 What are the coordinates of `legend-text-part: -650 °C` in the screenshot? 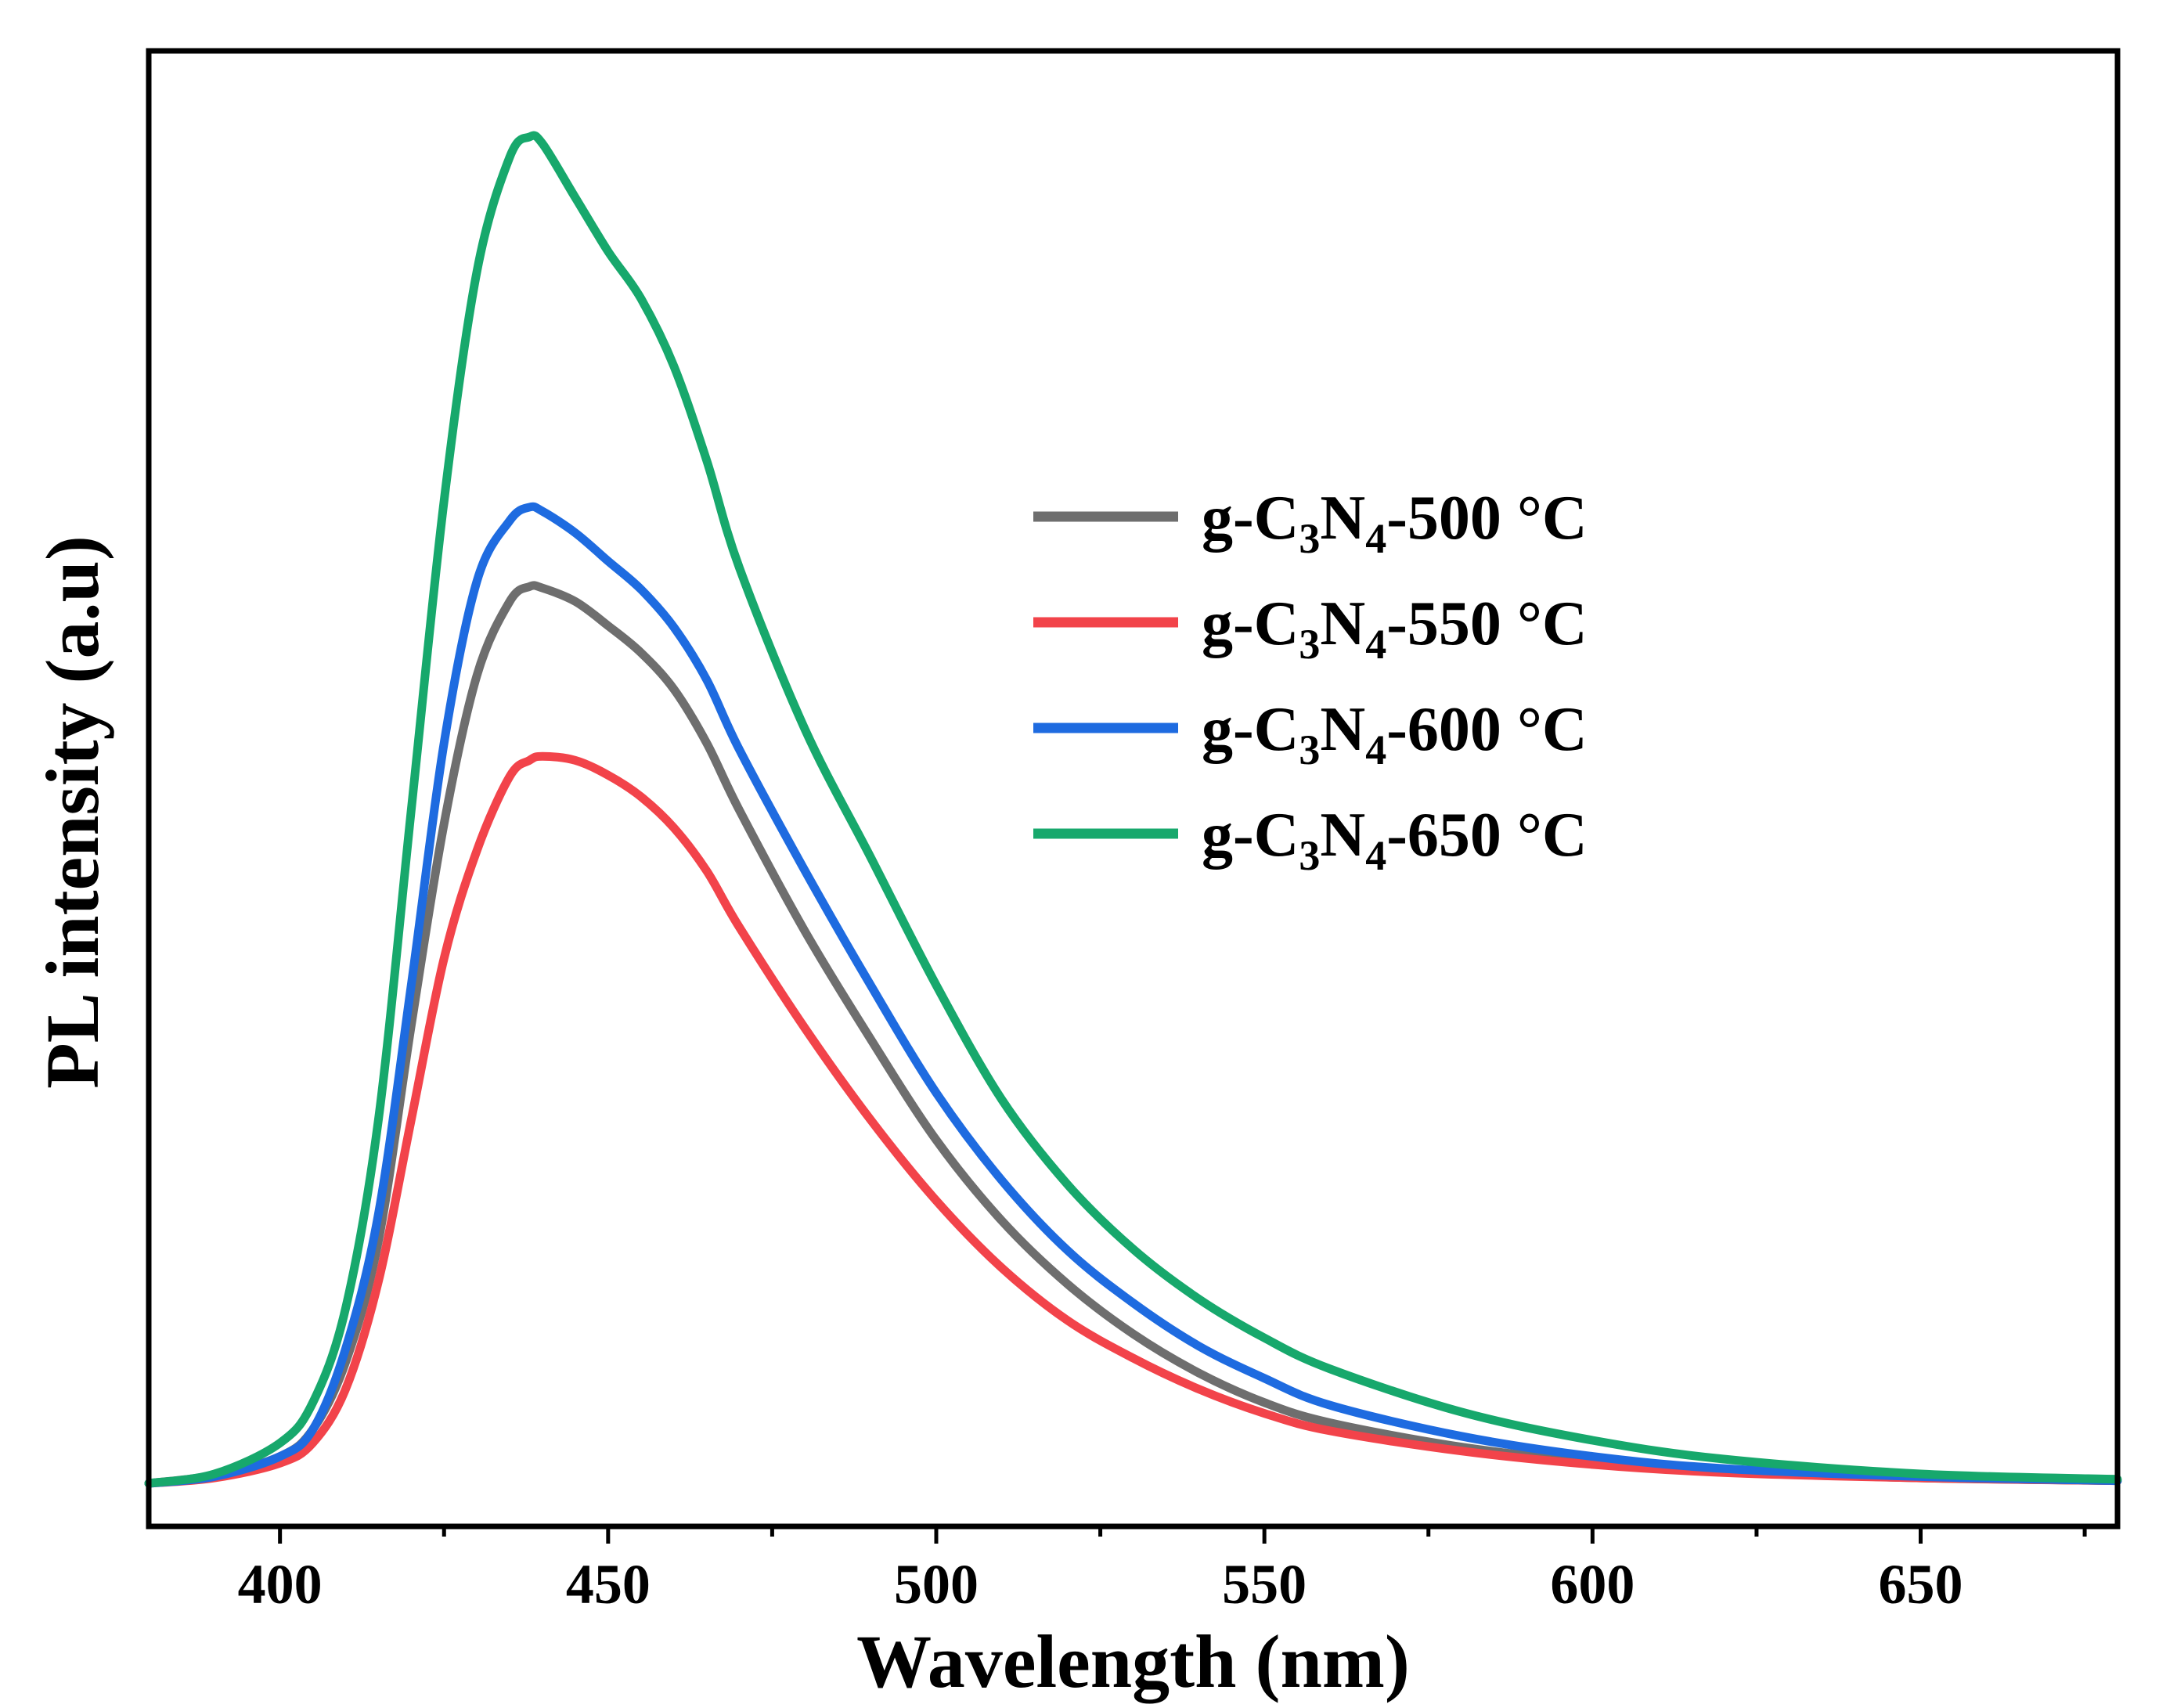 It's located at (1486, 835).